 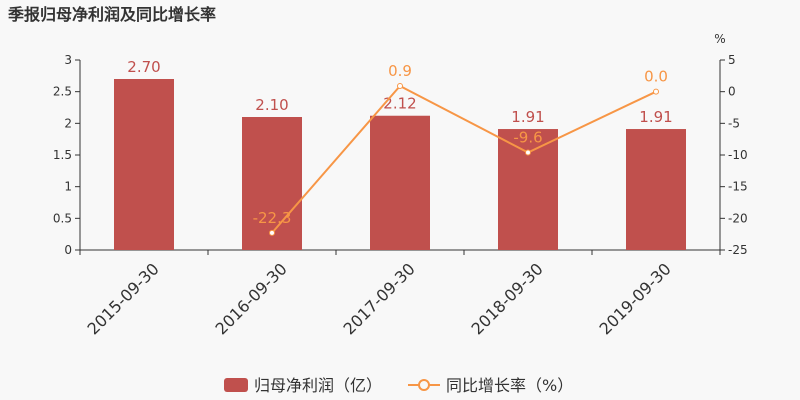 I want to click on line-data-label: 0.9, so click(x=400, y=71).